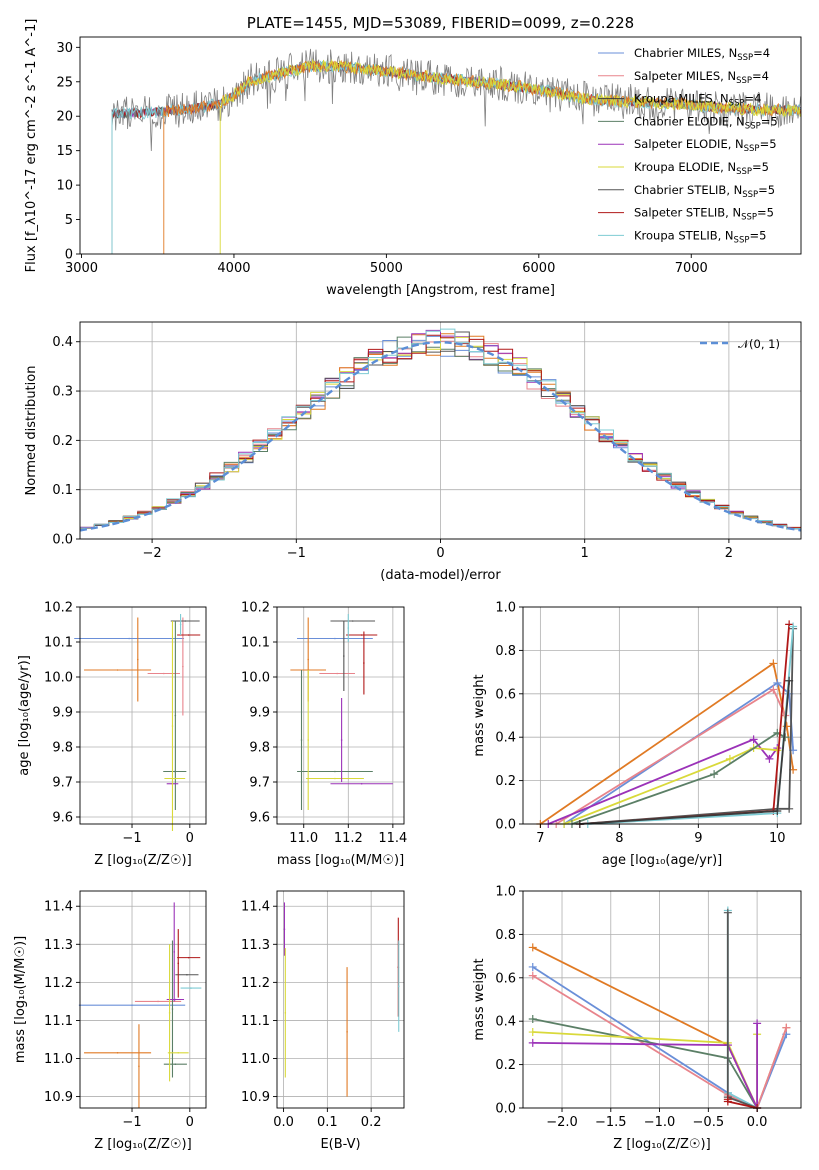 Image resolution: width=819 pixels, height=1170 pixels. Describe the element at coordinates (661, 1144) in the screenshot. I see `weight_vs_Z-xlabel: Z [log₁₀(Z/Z☉)]` at that location.